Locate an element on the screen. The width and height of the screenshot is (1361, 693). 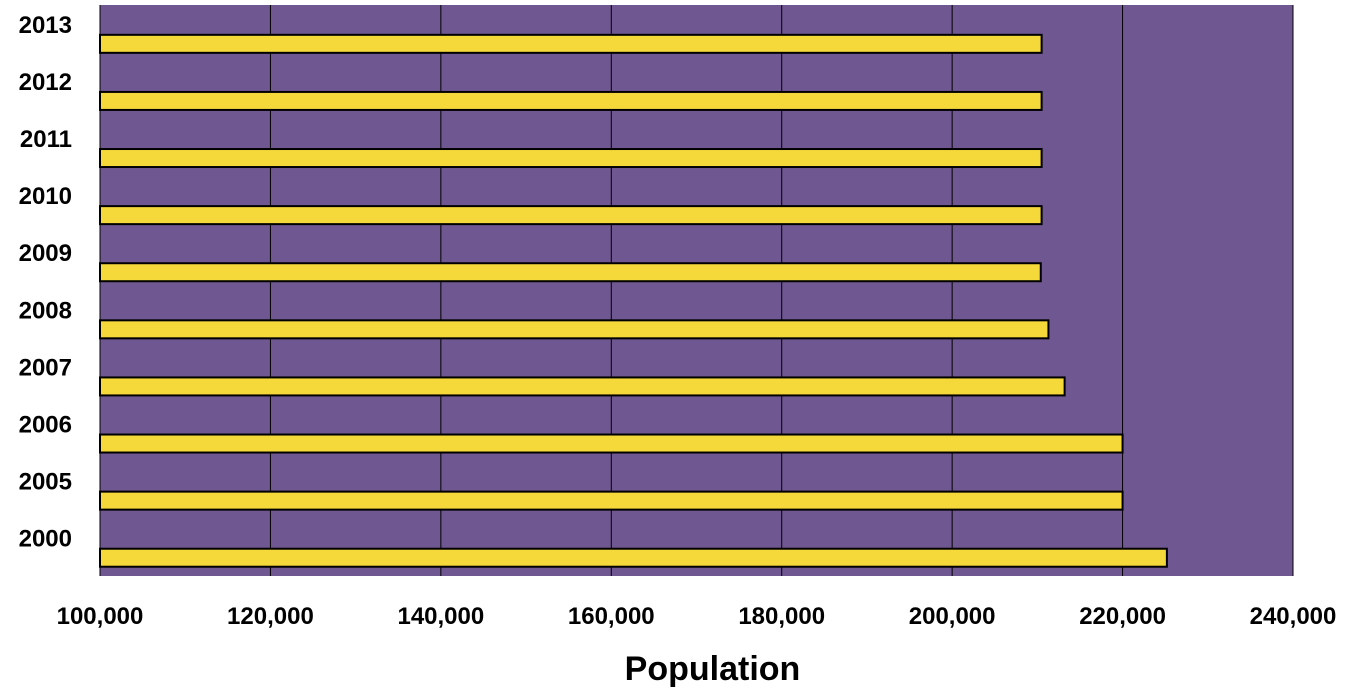
bar-2008 is located at coordinates (574, 329).